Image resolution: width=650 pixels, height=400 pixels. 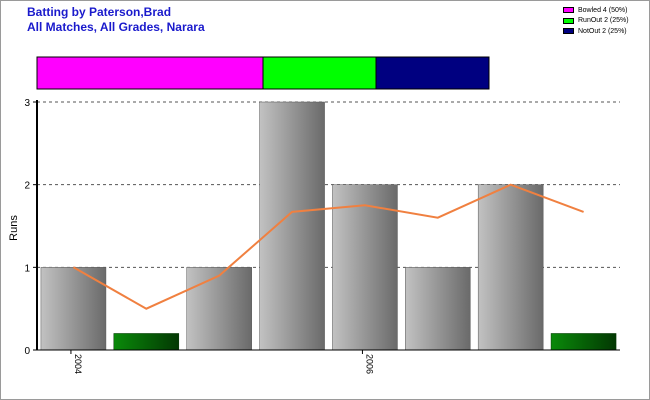 I want to click on y-tick-label-0: 0, so click(x=27, y=351).